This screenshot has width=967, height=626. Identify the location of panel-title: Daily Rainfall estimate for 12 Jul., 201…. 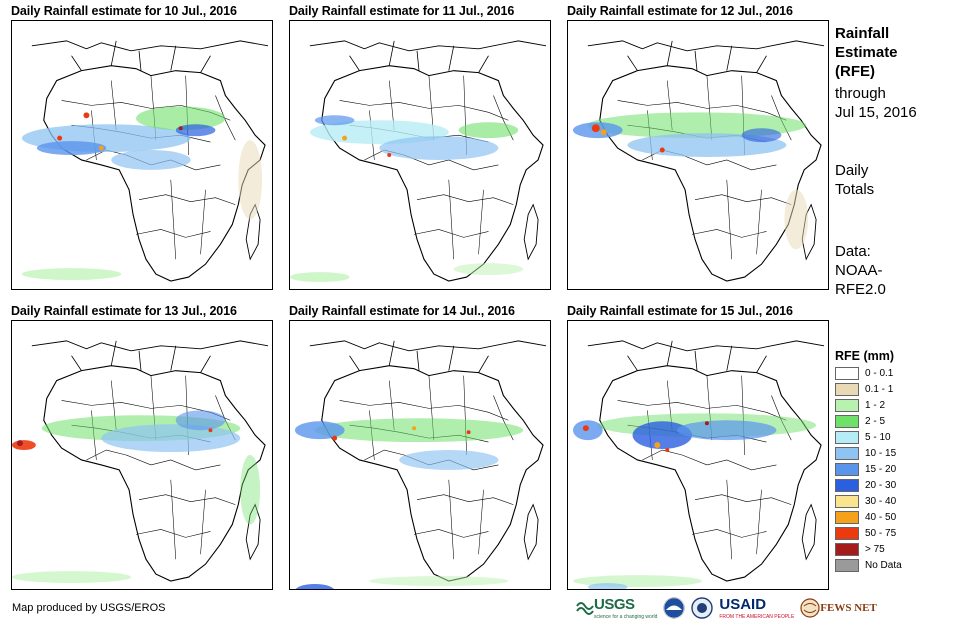
(680, 11).